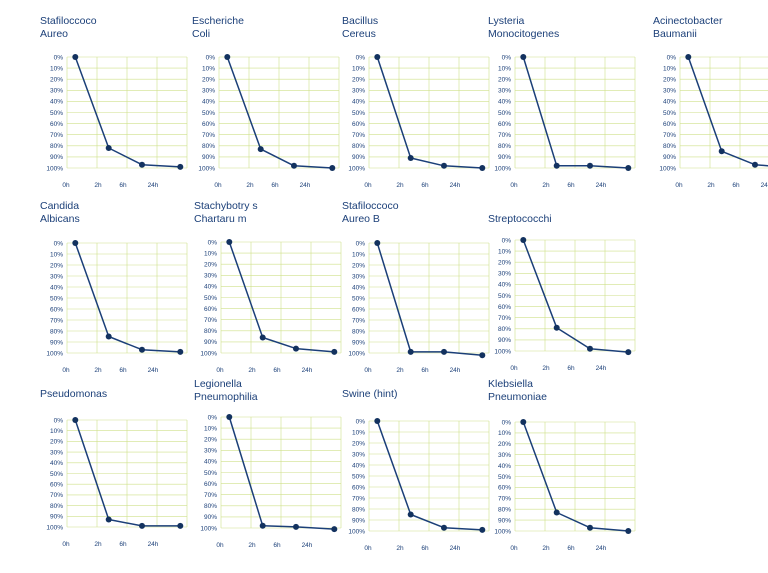  Describe the element at coordinates (226, 390) in the screenshot. I see `chart-title: Legionella Pneumophilia` at that location.